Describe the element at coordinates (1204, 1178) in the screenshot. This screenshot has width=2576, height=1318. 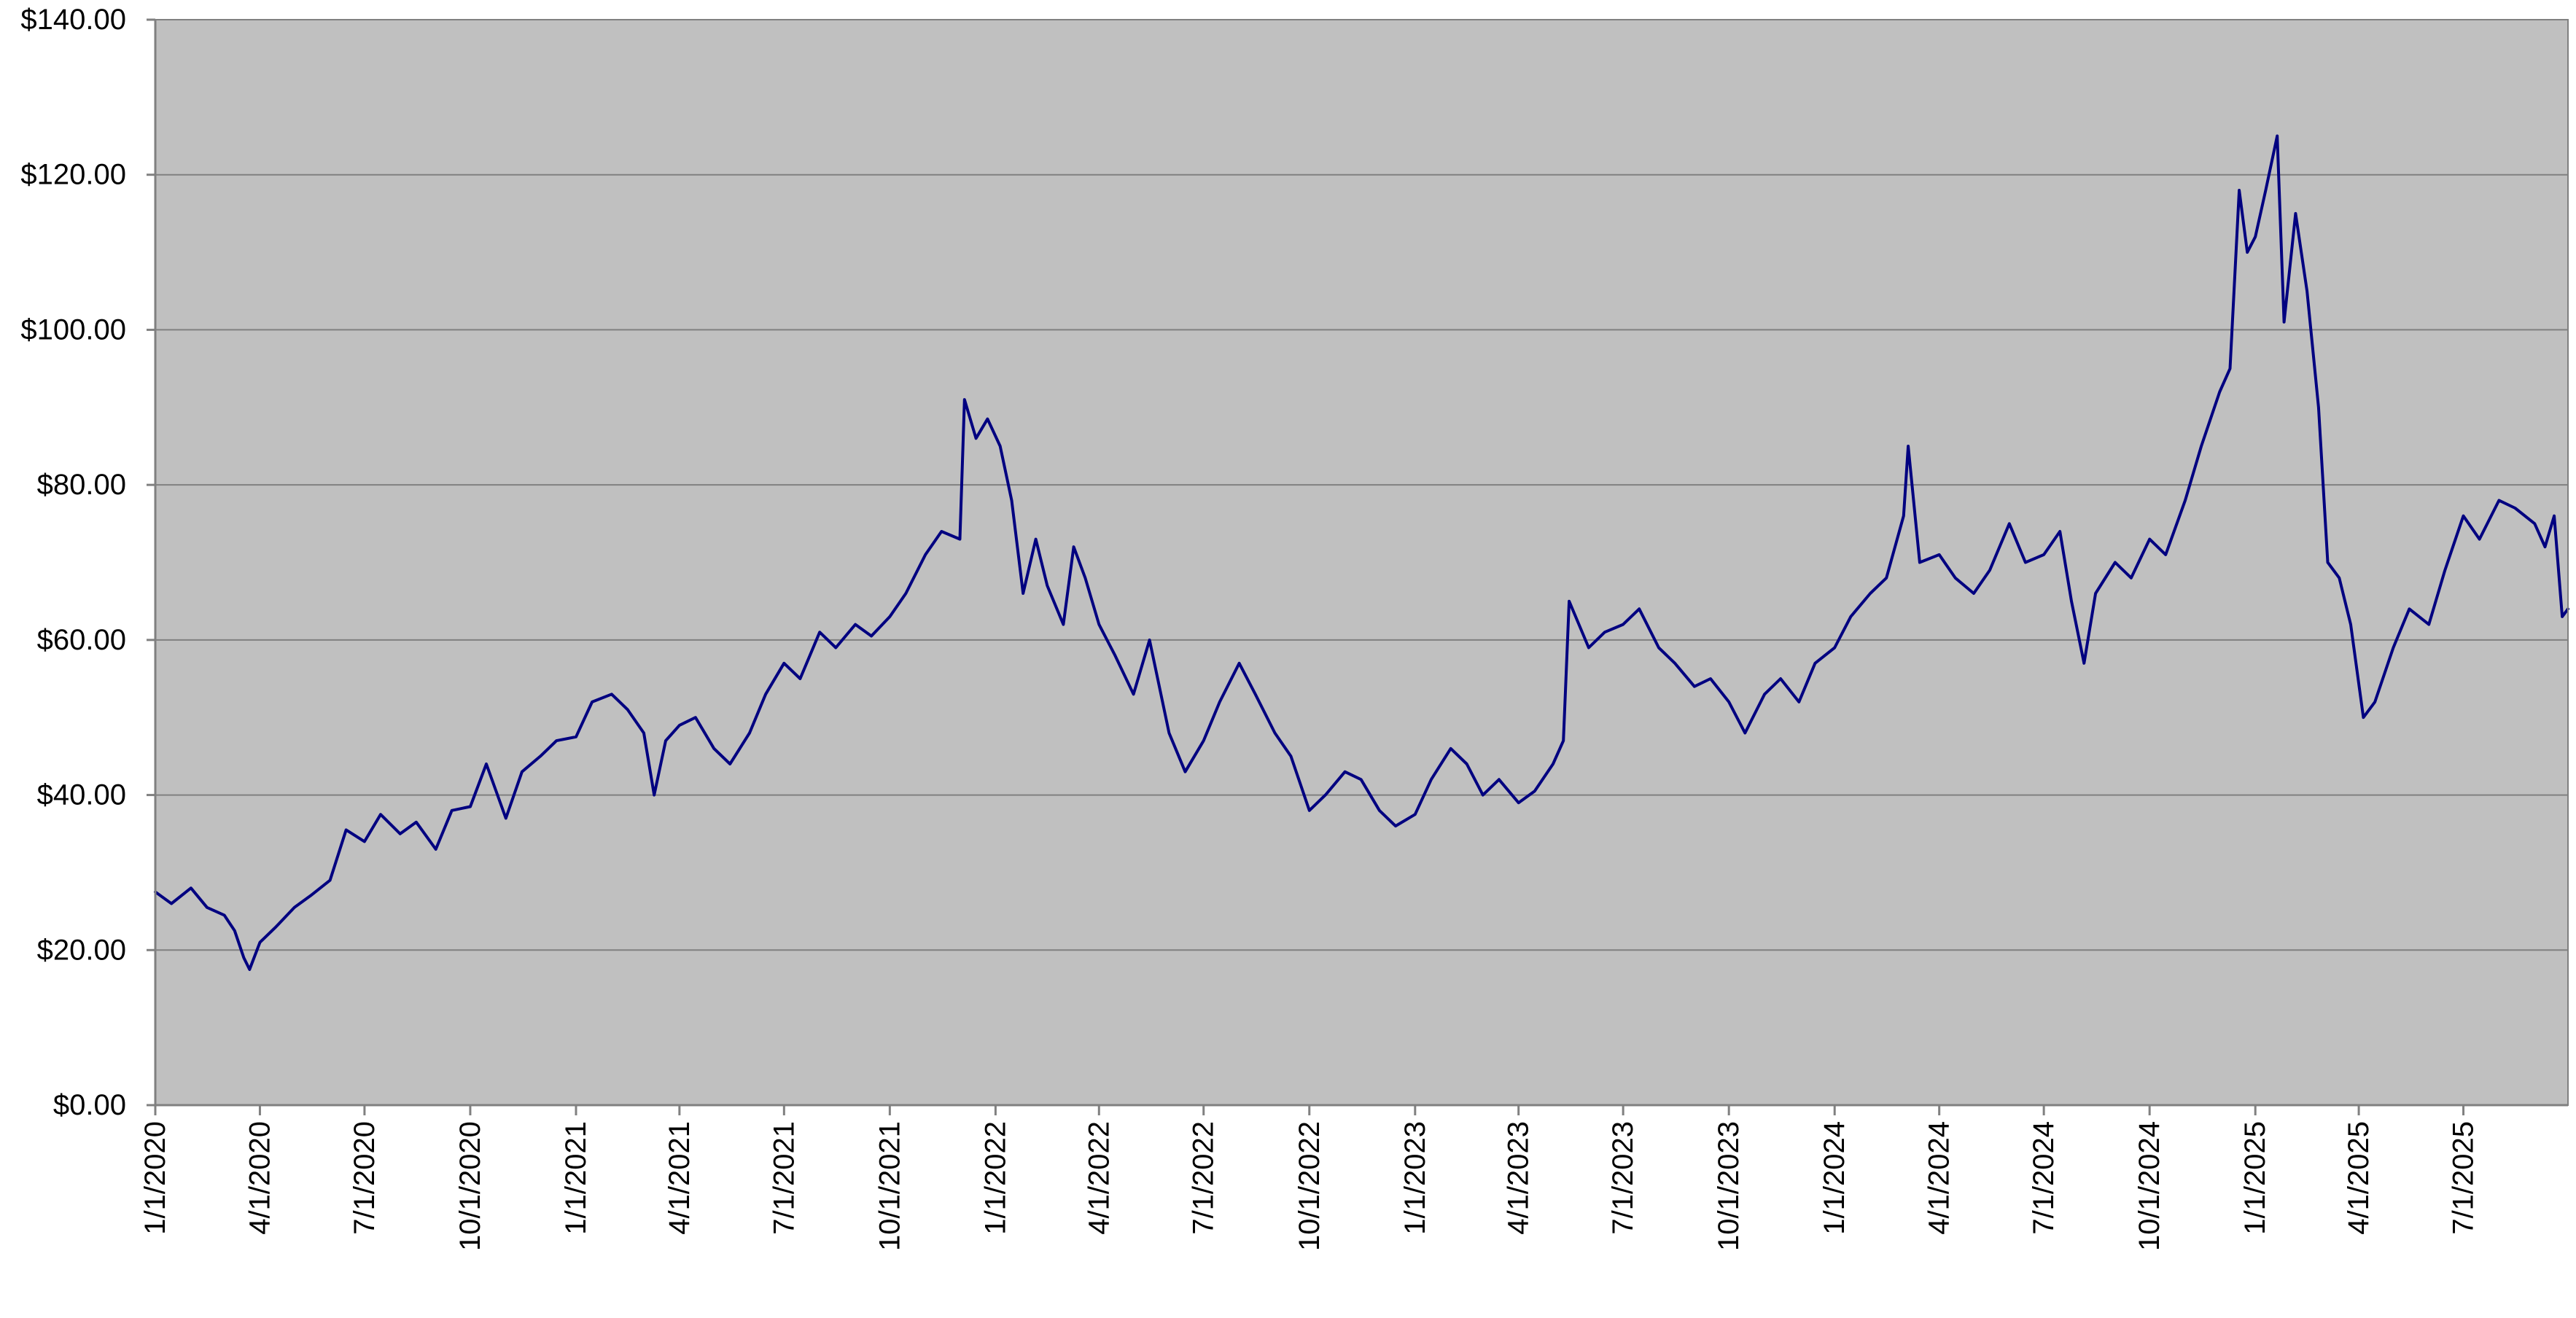
I see `x-tick-label: 7/1/2022` at that location.